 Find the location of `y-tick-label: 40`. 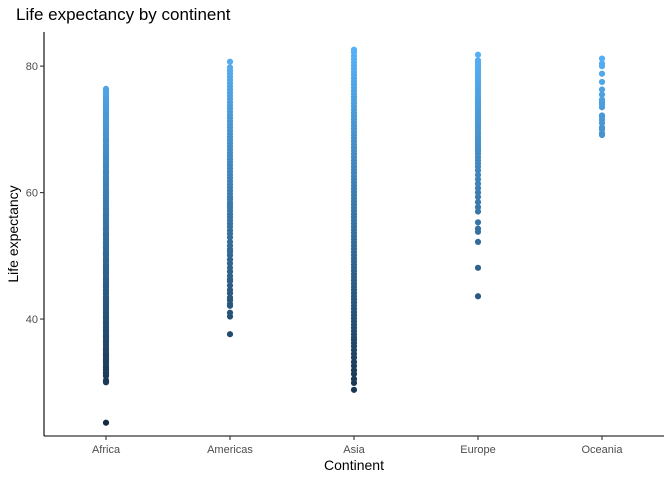

y-tick-label: 40 is located at coordinates (32, 320).